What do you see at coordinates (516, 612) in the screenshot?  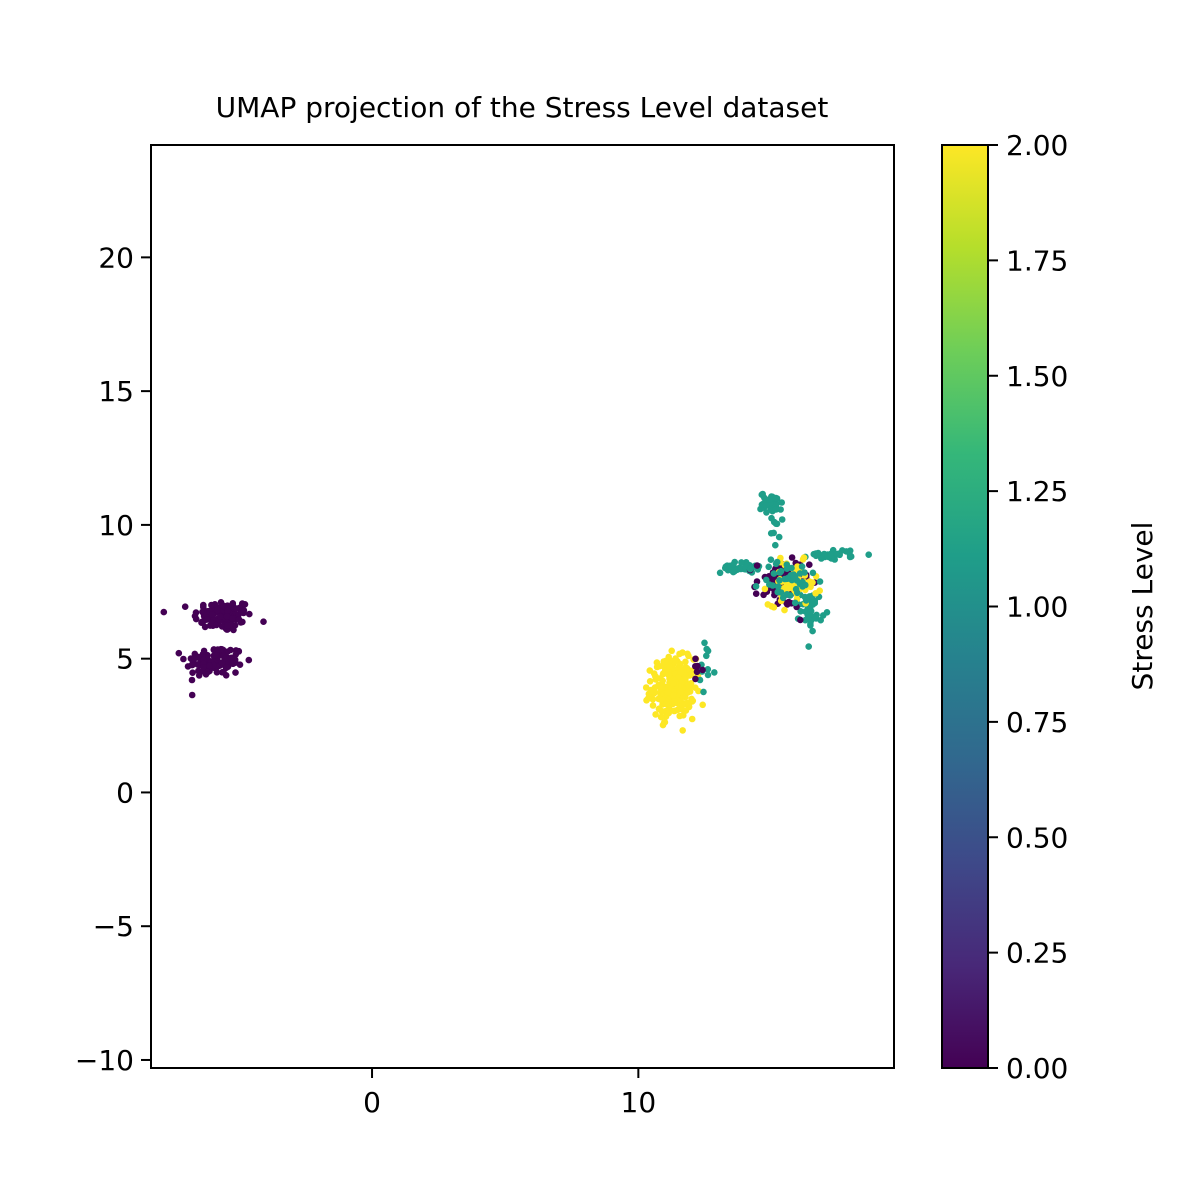 I see `scatter-points` at bounding box center [516, 612].